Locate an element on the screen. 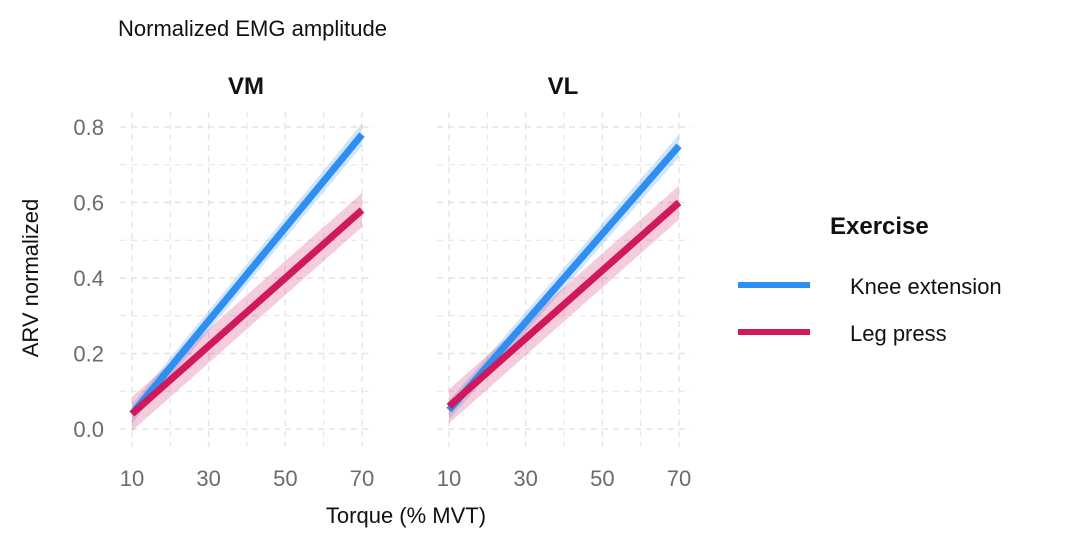 The image size is (1068, 534). y-tick-label: 0.6 is located at coordinates (88, 203).